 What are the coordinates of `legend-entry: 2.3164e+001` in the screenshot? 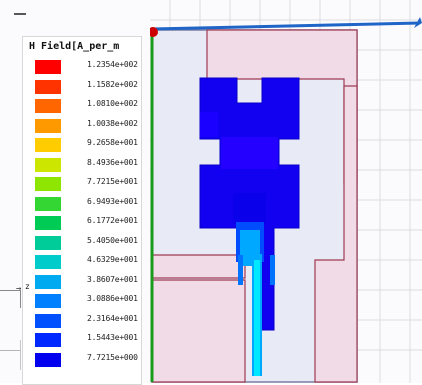 It's located at (88, 320).